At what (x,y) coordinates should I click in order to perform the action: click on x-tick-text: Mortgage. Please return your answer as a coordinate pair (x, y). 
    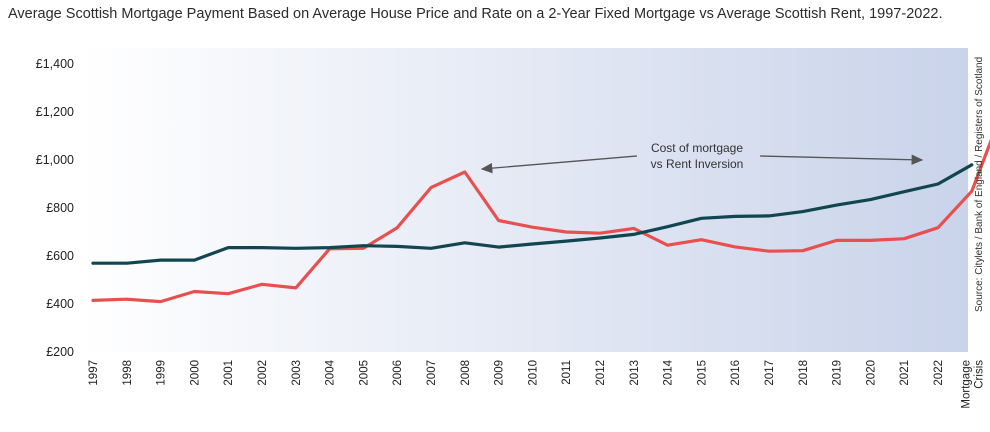
    Looking at the image, I should click on (966, 384).